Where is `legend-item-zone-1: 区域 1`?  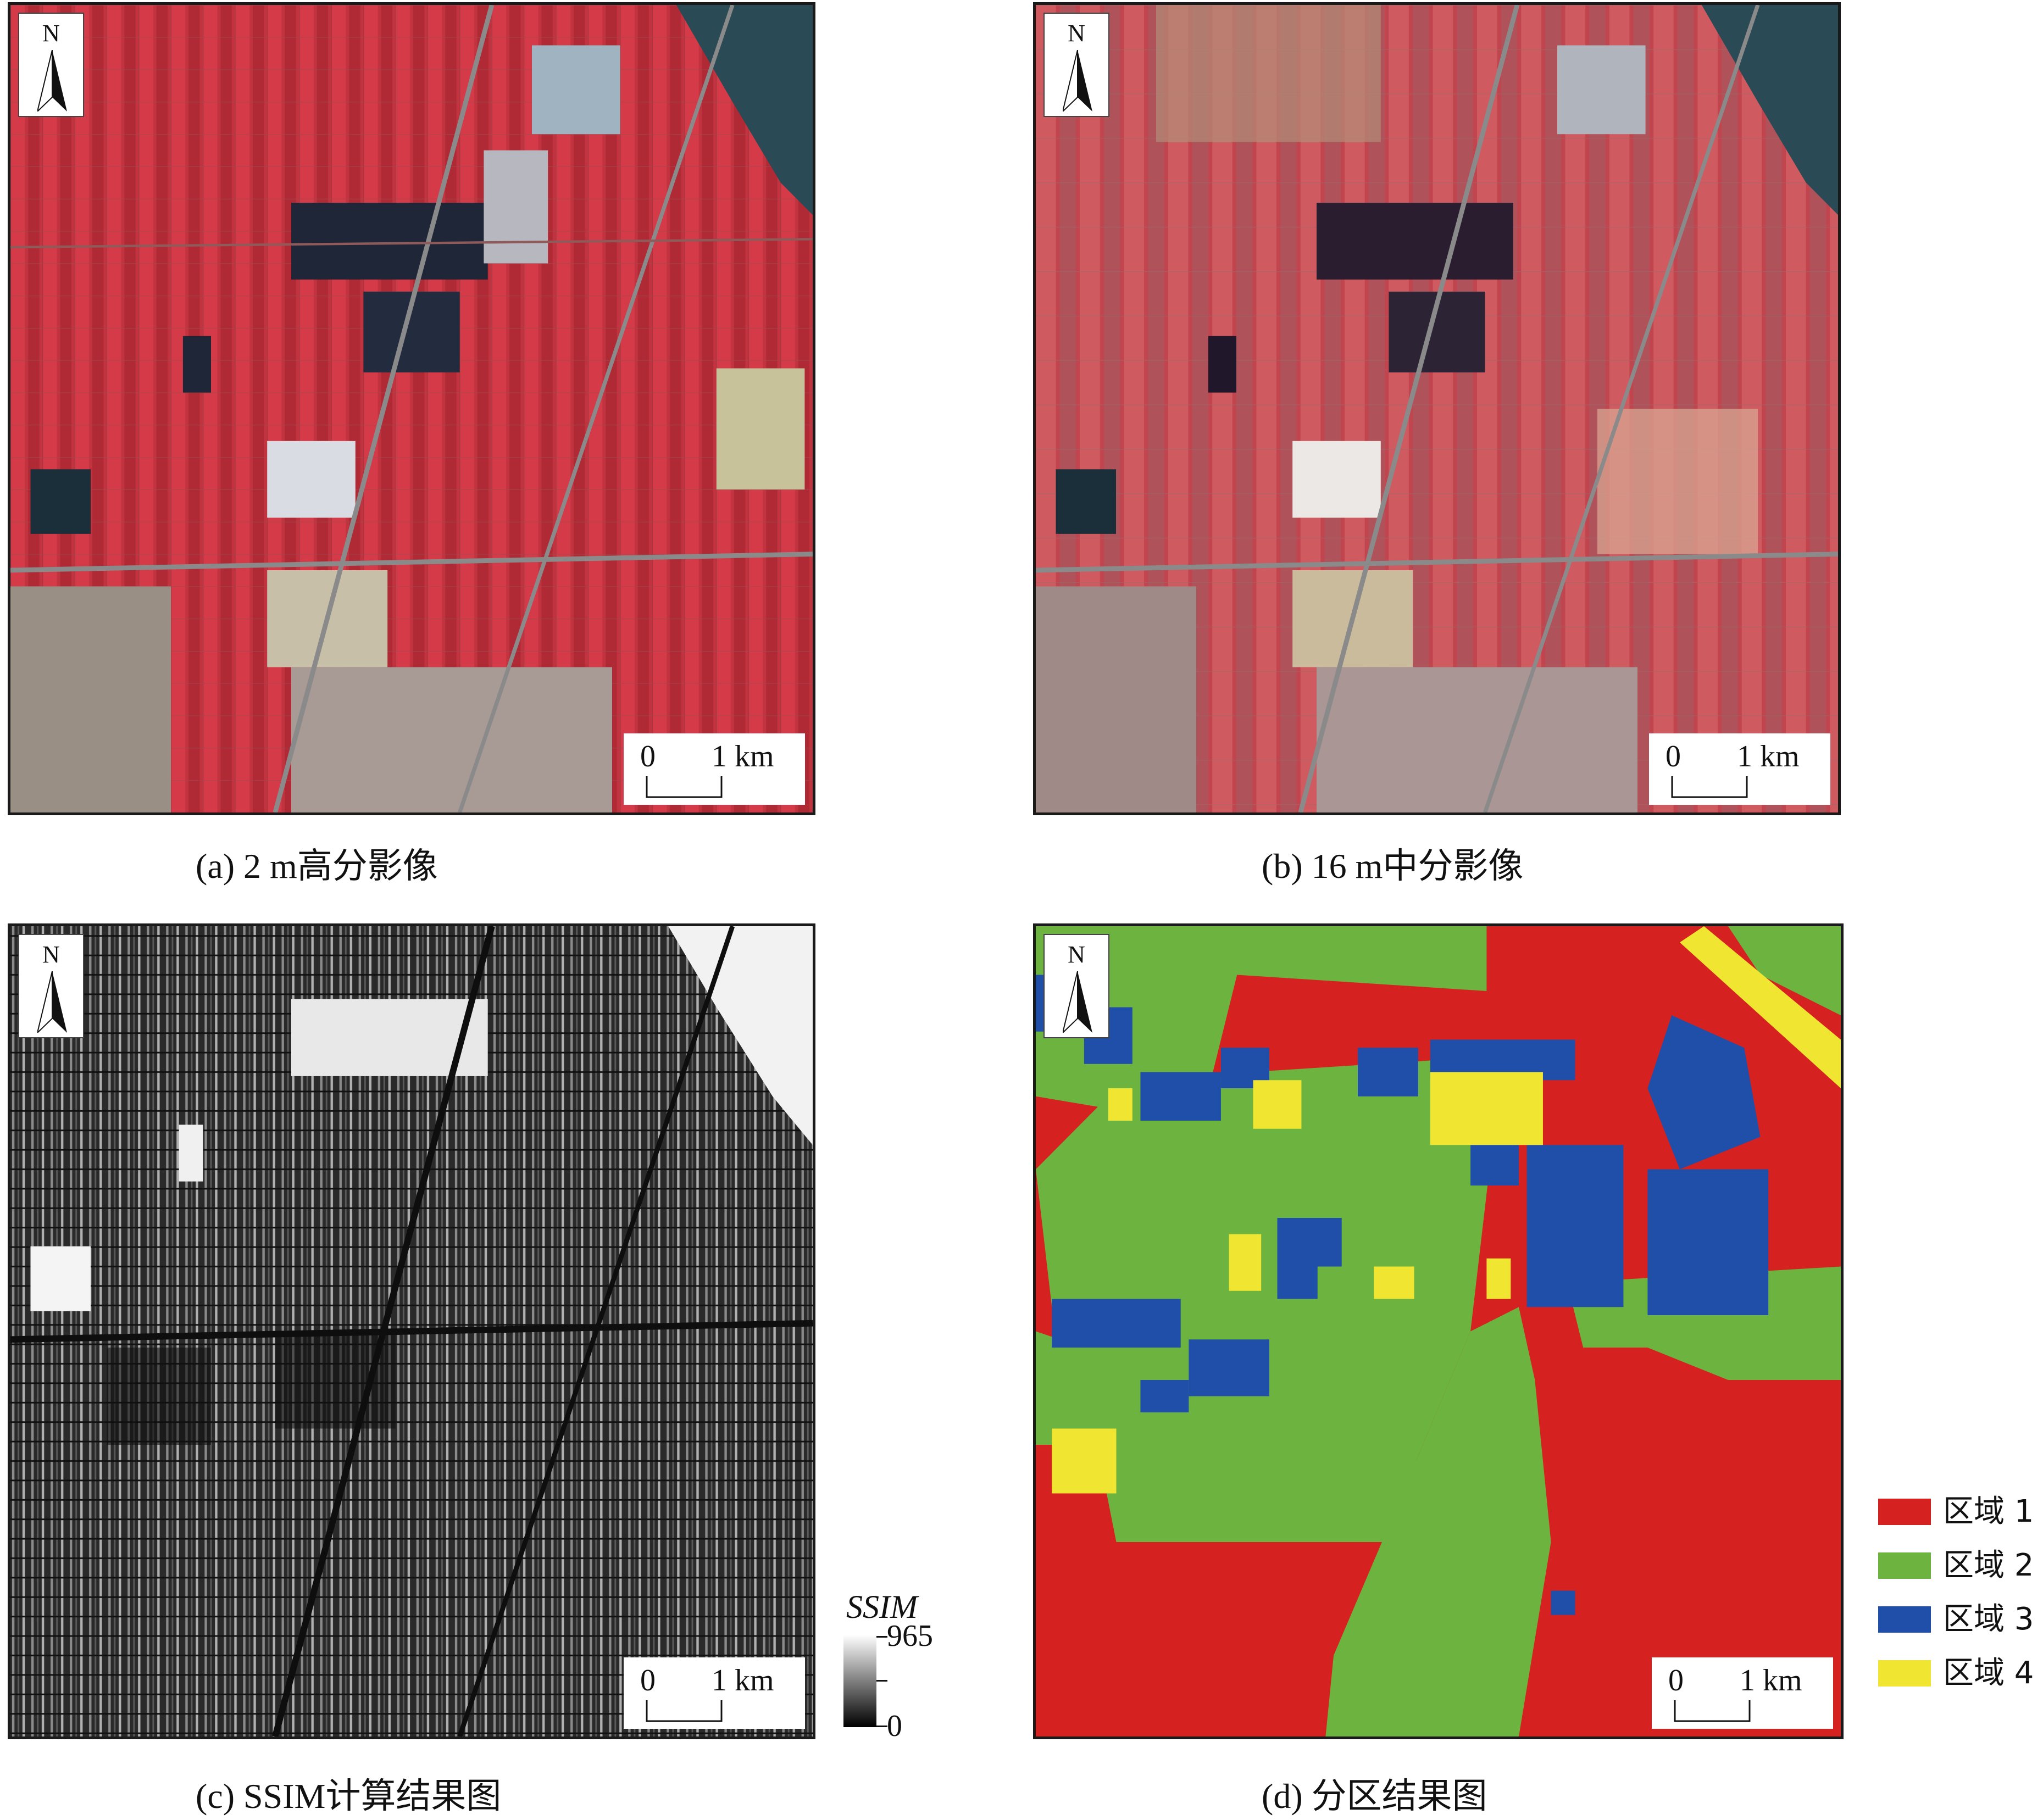
legend-item-zone-1: 区域 1 is located at coordinates (1961, 1512).